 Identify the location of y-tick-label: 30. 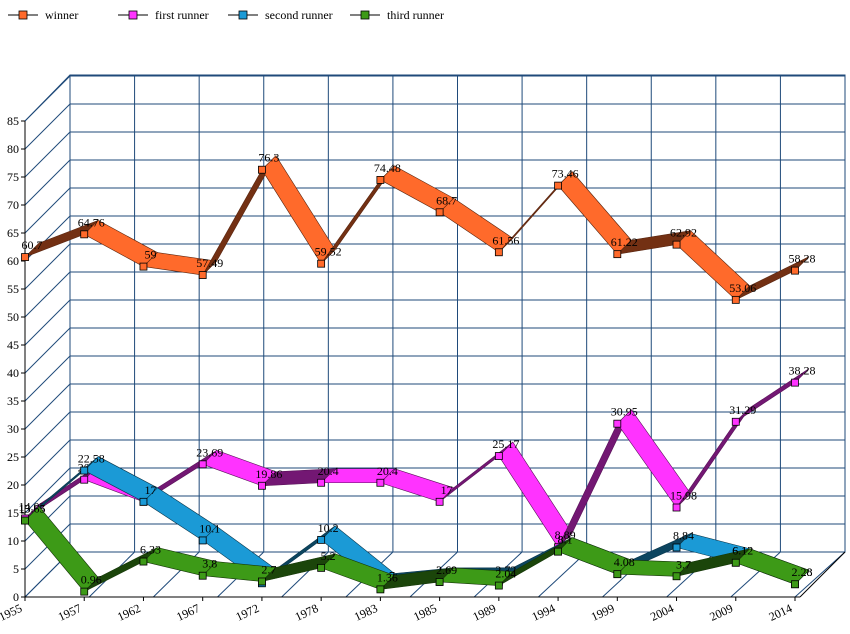
(13, 429).